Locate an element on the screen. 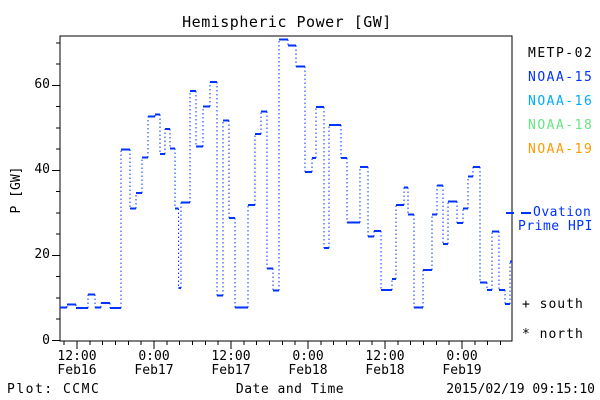 The height and width of the screenshot is (400, 600). legend-north-symbol: * north is located at coordinates (553, 334).